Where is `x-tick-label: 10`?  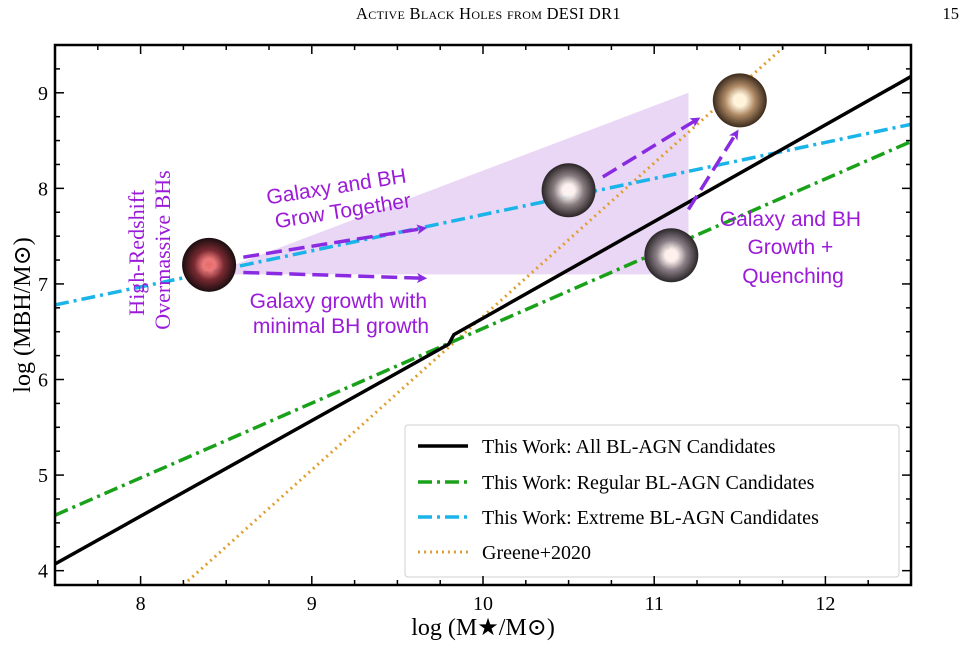 x-tick-label: 10 is located at coordinates (483, 604).